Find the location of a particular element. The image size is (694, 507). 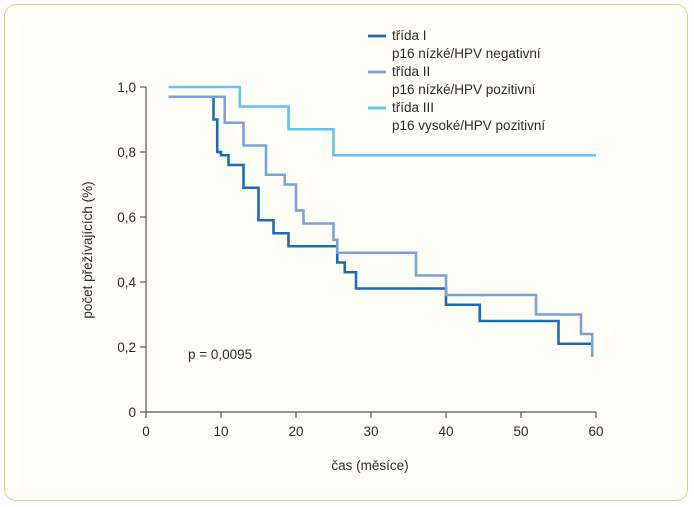

legend-series-name: třída I is located at coordinates (409, 35).